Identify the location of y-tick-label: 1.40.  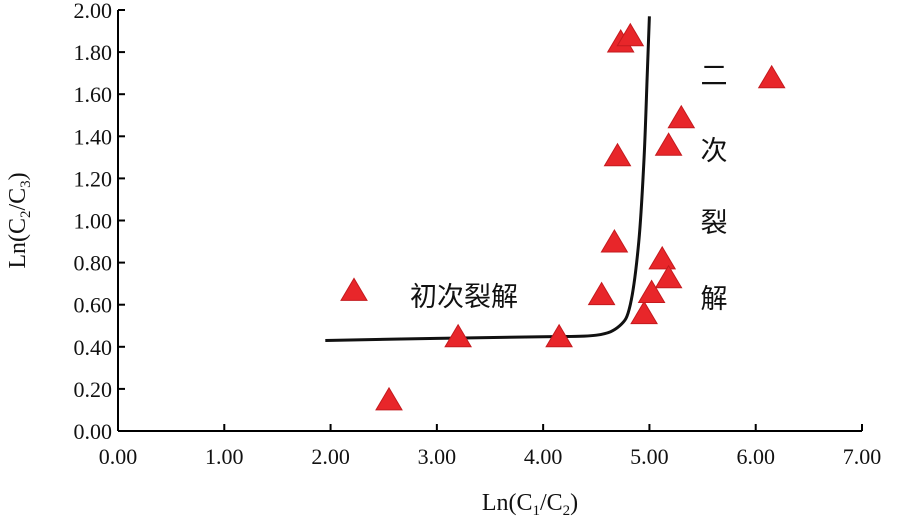
(93, 136).